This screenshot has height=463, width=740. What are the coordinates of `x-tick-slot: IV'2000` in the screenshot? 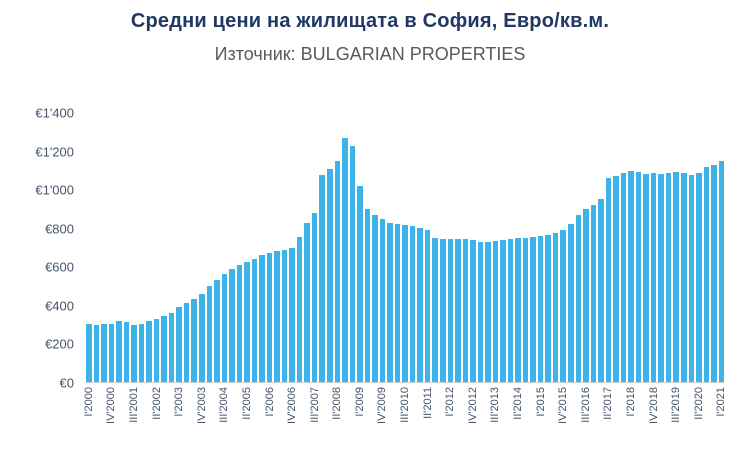 It's located at (111, 423).